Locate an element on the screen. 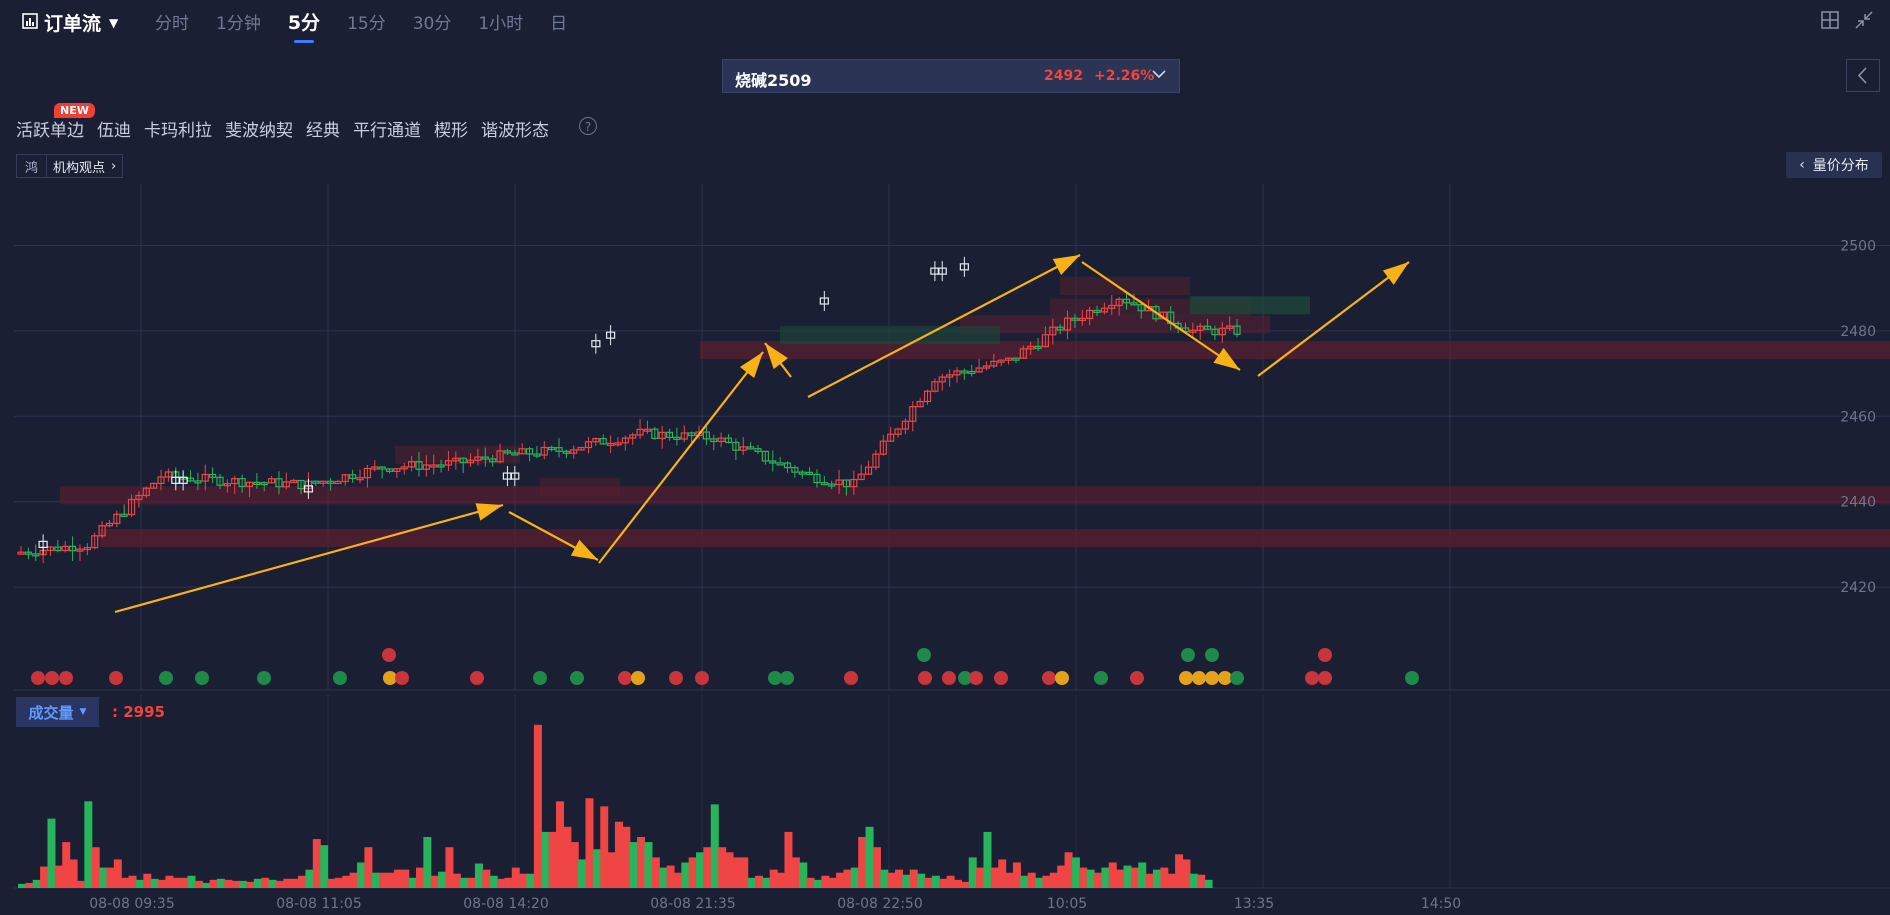 The width and height of the screenshot is (1890, 915). symbol-selector: 烧碱2509 2492 +2.26% is located at coordinates (951, 76).